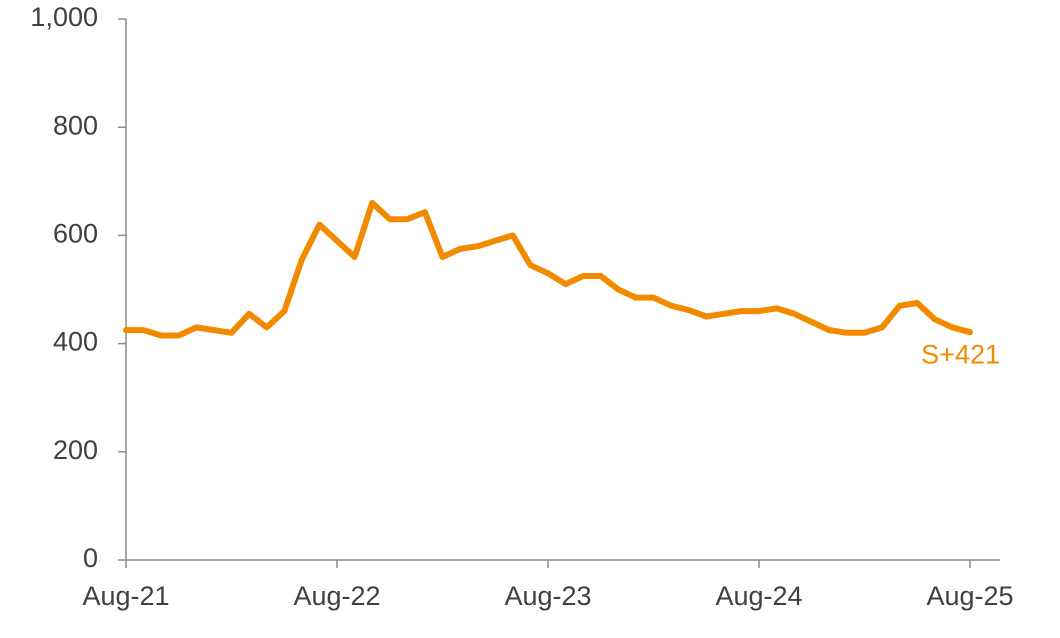  What do you see at coordinates (75, 450) in the screenshot?
I see `y-tick-label: 200` at bounding box center [75, 450].